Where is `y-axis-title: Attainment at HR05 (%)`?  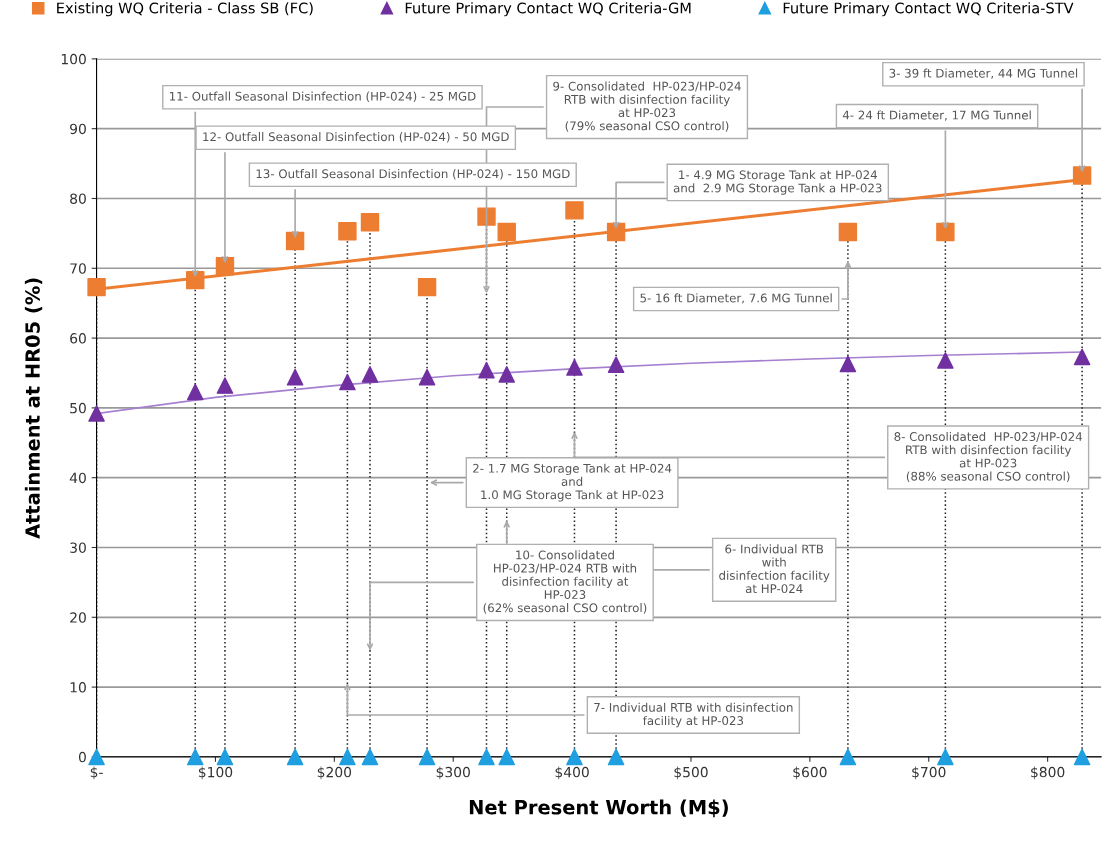 y-axis-title: Attainment at HR05 (%) is located at coordinates (33, 408).